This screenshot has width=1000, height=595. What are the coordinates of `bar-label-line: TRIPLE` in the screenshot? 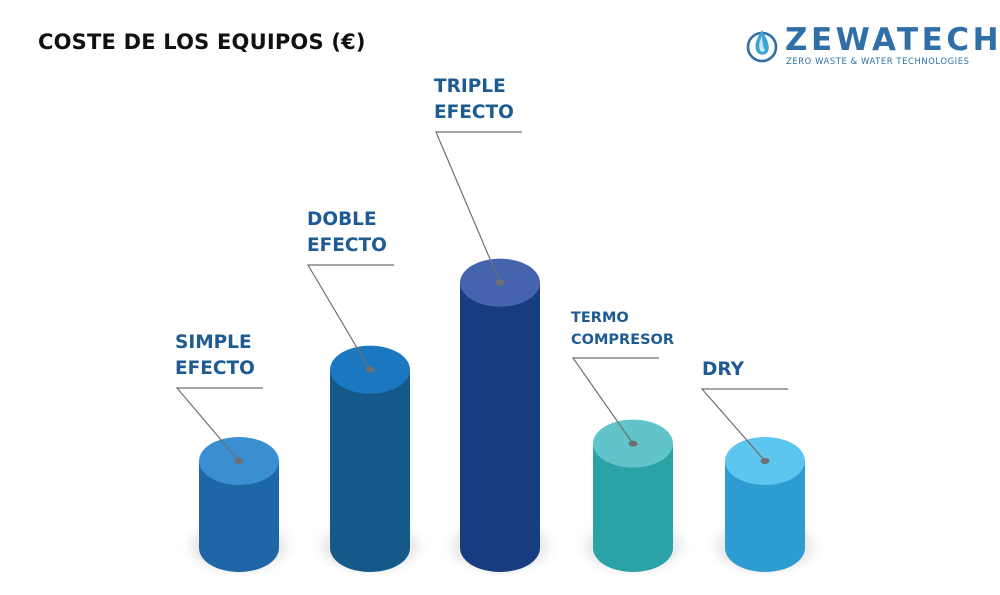 It's located at (470, 86).